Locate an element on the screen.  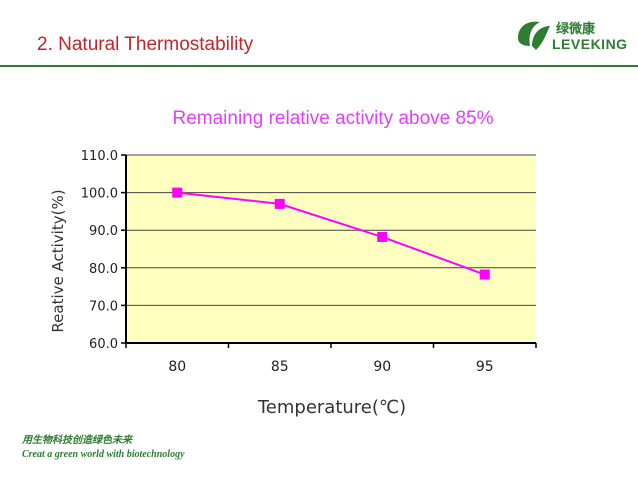
logo-chinese-text: 绿微康 is located at coordinates (576, 29).